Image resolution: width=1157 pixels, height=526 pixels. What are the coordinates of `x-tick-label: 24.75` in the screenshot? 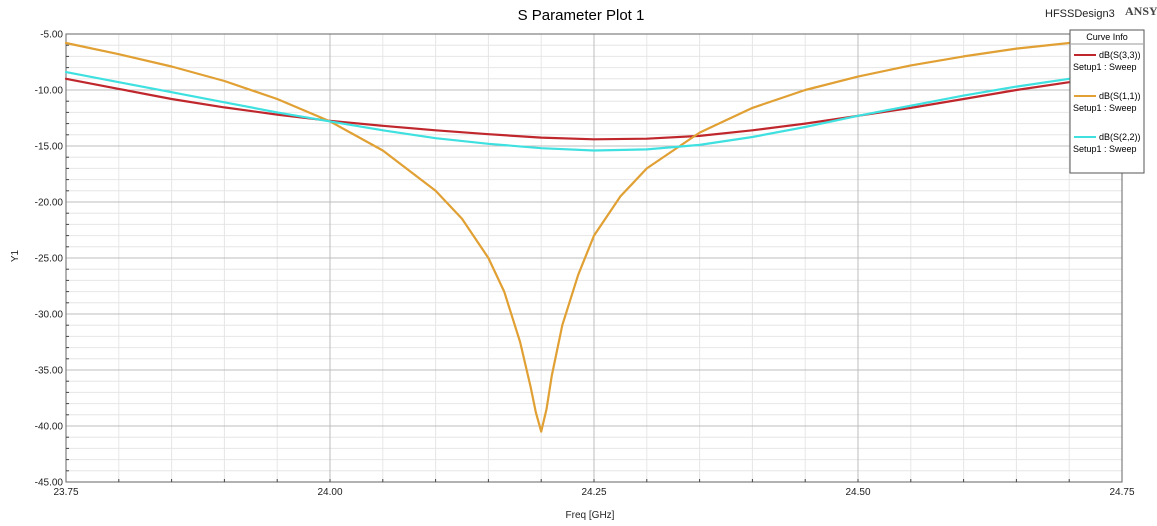 It's located at (1121, 492).